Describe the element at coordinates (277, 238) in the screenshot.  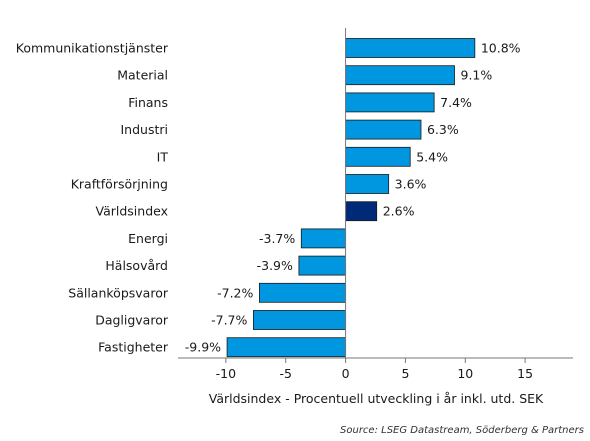
I see `value-label: -3.7%` at that location.